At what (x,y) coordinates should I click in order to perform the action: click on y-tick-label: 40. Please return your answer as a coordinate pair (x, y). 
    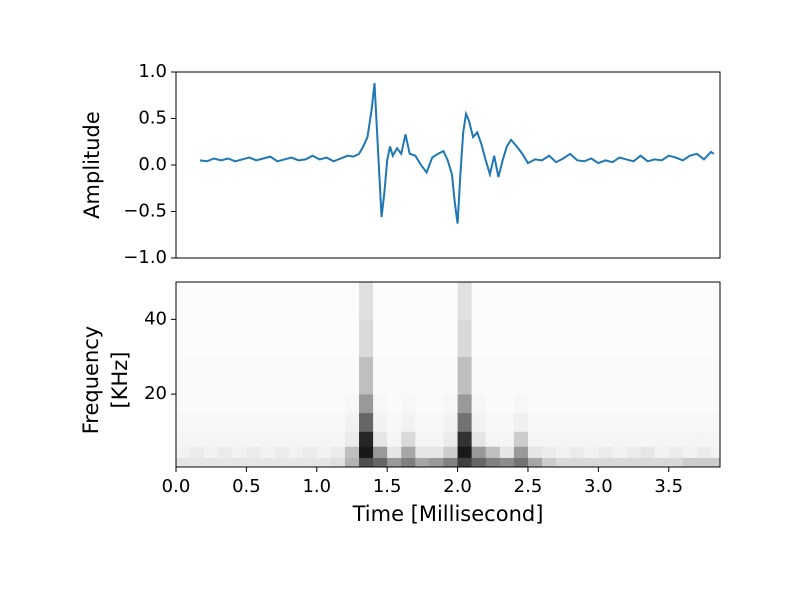
    Looking at the image, I should click on (155, 318).